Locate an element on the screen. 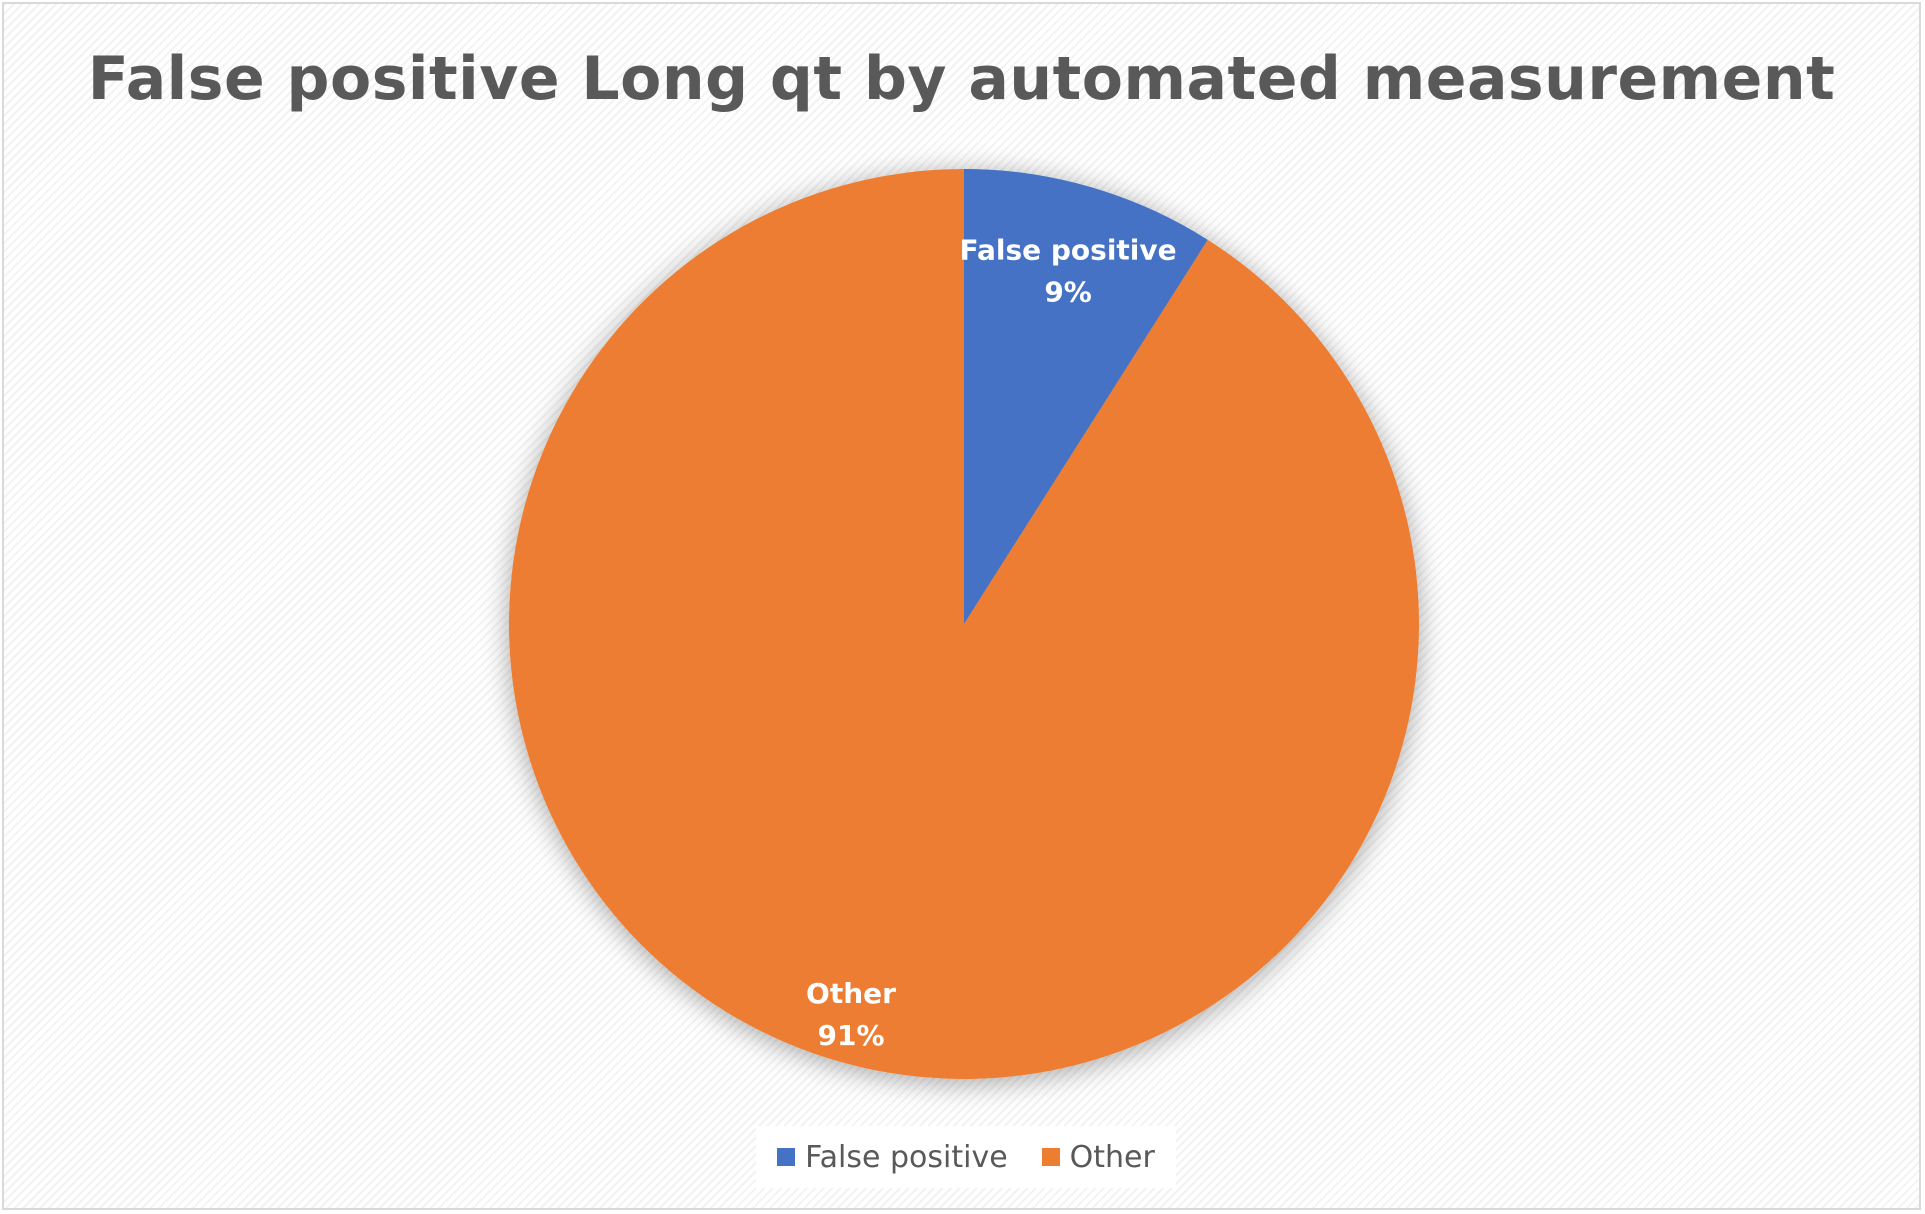  data-label-percent-false-positive: 9% is located at coordinates (1068, 292).